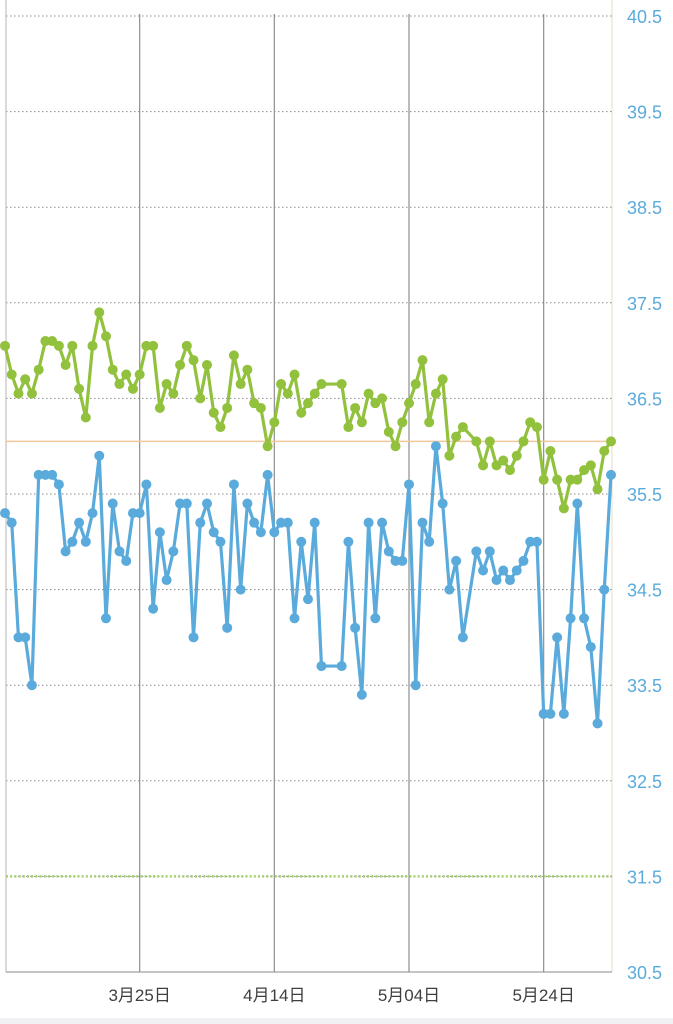  I want to click on y-tick-label: 36.5, so click(644, 399).